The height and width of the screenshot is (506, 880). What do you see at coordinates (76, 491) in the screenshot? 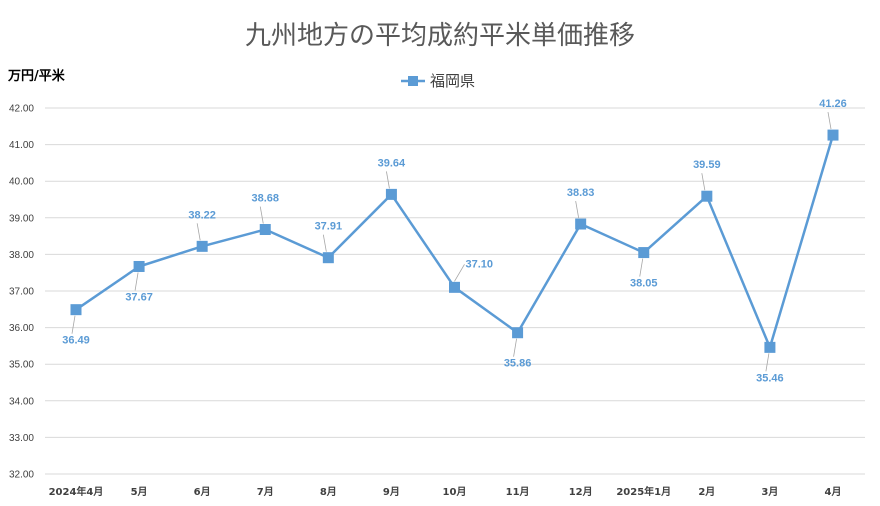
I see `x-tick-label: 2024年4月` at bounding box center [76, 491].